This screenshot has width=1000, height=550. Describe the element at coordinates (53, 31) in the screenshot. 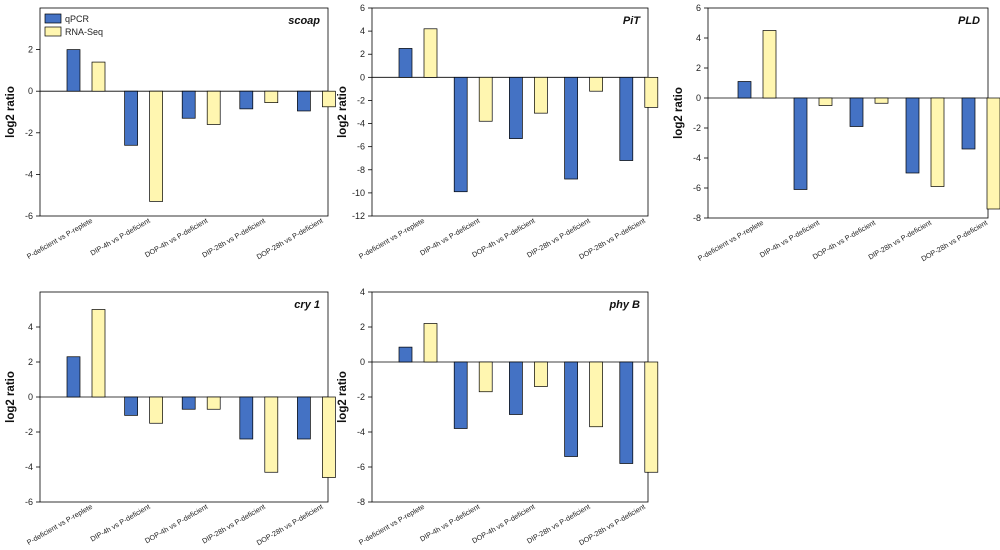

I see `legend-swatch-rnaseq` at that location.